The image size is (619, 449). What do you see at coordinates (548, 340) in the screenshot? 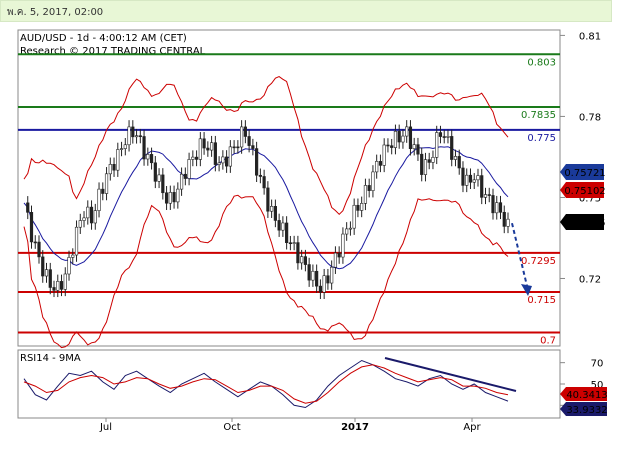
I see `level-label: 0.7` at bounding box center [548, 340].